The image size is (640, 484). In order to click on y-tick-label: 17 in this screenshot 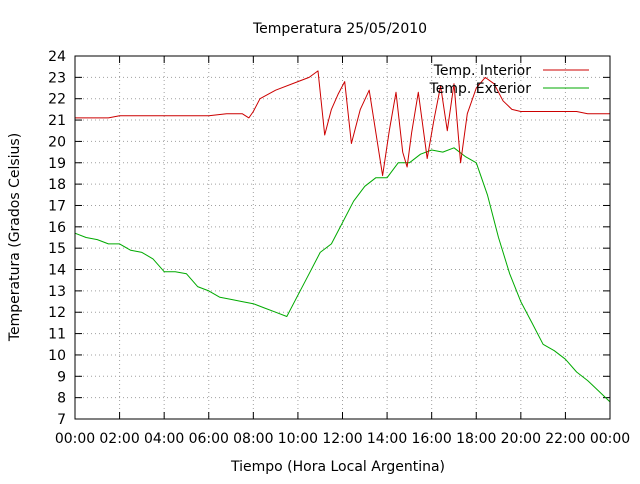, I will do `click(57, 206)`.